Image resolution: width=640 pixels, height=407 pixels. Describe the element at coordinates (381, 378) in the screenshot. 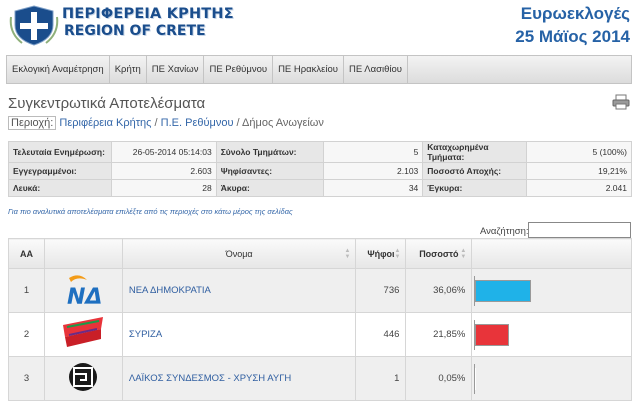

I see `row-votes: 1` at that location.